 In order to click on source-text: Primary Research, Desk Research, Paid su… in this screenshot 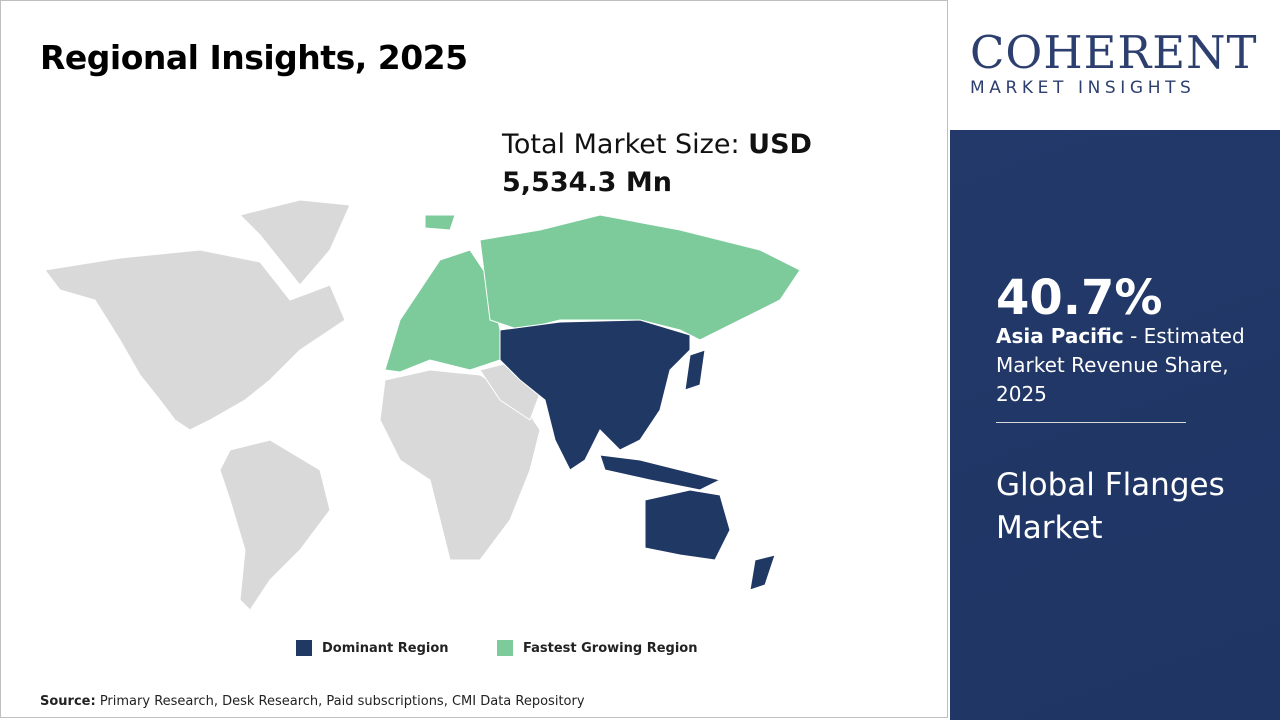, I will do `click(340, 701)`.